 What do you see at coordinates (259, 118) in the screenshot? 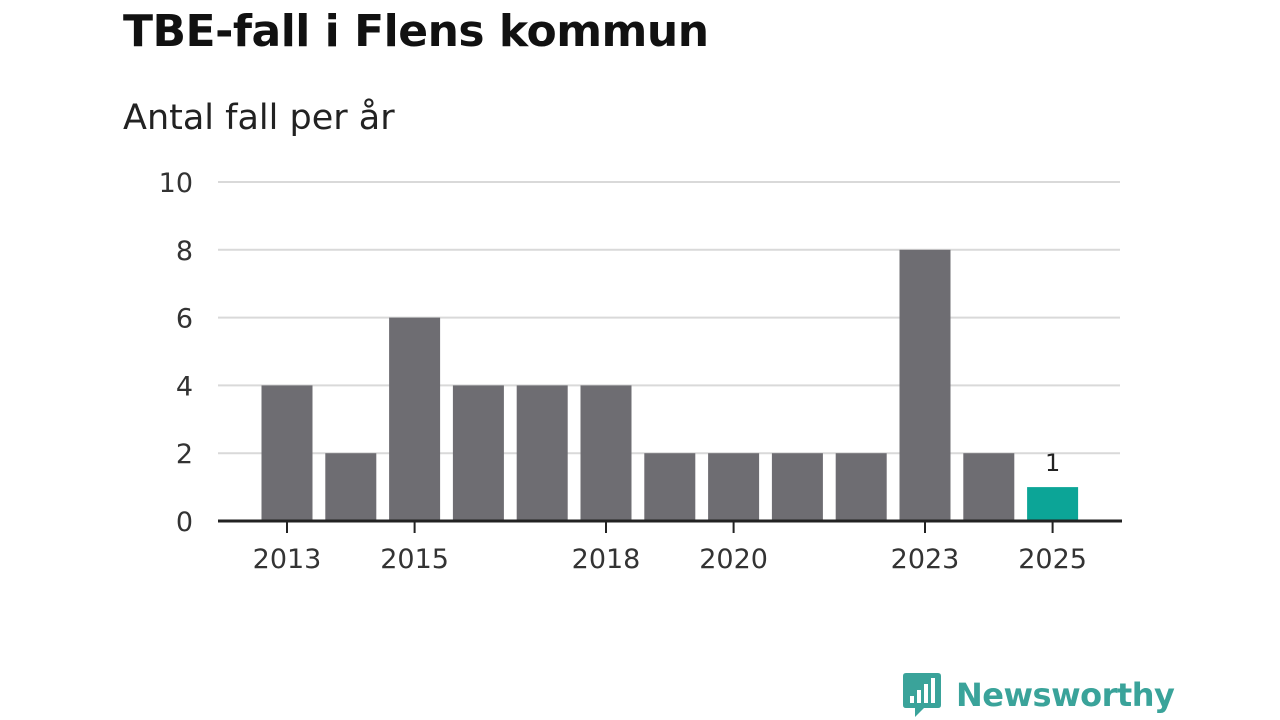
I see `chart-subtitle: Antal fall per år` at bounding box center [259, 118].